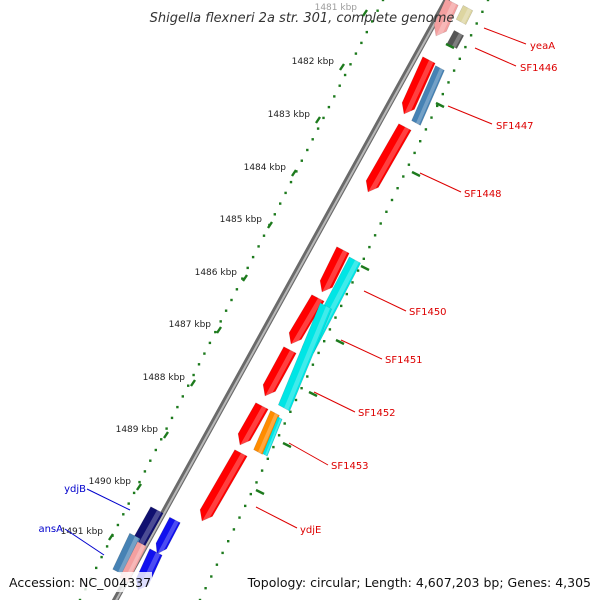  Describe the element at coordinates (377, 413) in the screenshot. I see `gene-label: SF1452` at that location.